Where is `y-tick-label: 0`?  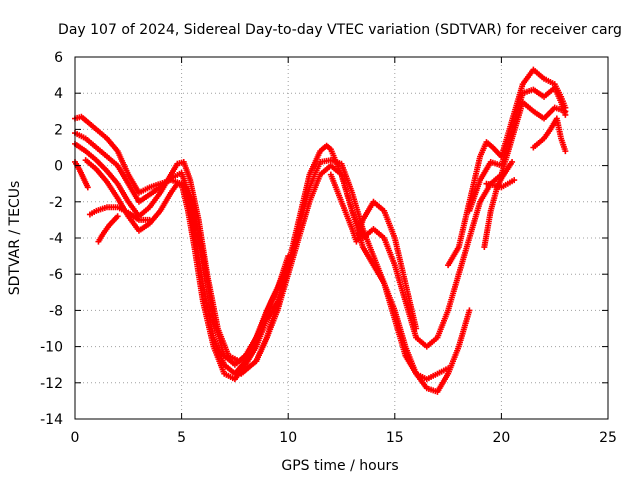
y-tick-label: 0 is located at coordinates (58, 167).